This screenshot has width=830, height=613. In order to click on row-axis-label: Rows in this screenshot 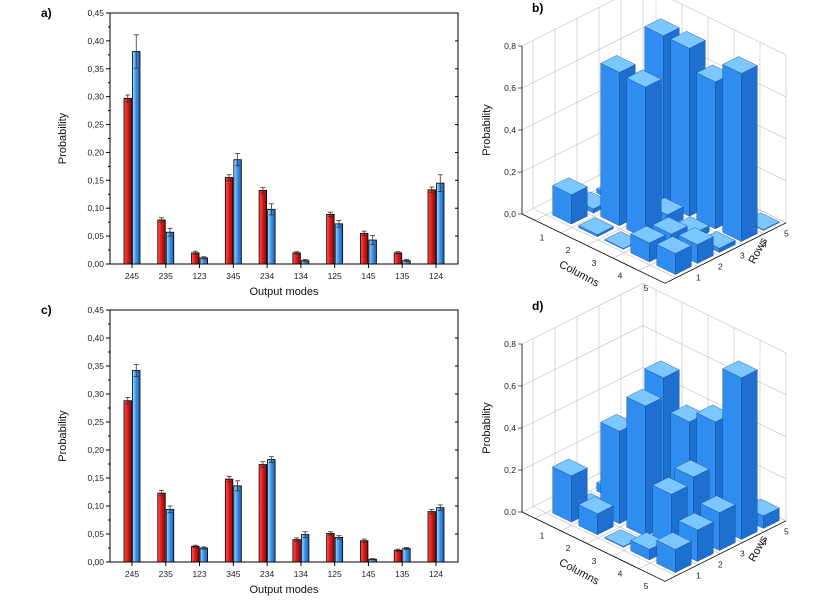, I will do `click(759, 250)`.